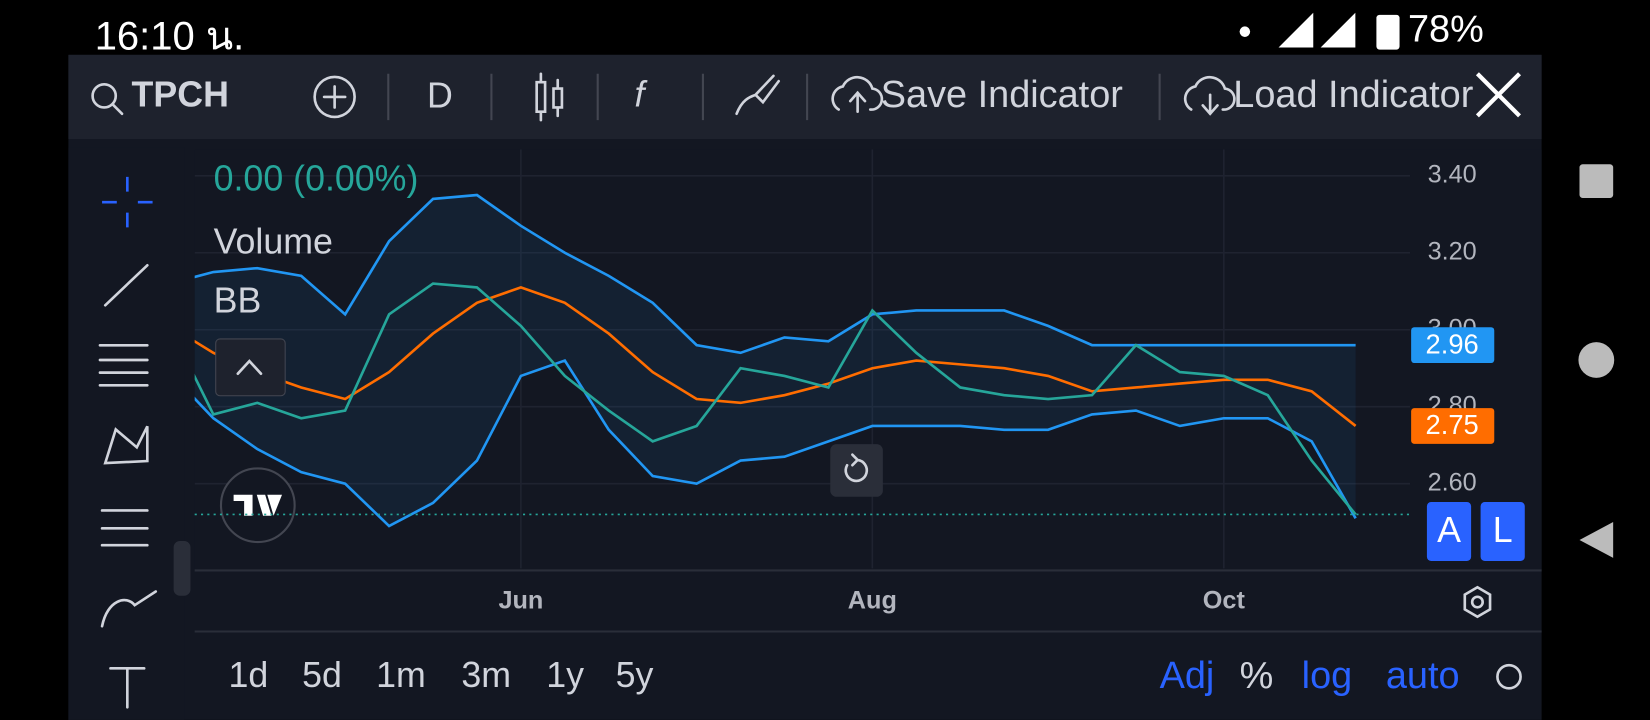 Image resolution: width=1650 pixels, height=720 pixels. Describe the element at coordinates (520, 601) in the screenshot. I see `x-tick-label: Jun` at that location.